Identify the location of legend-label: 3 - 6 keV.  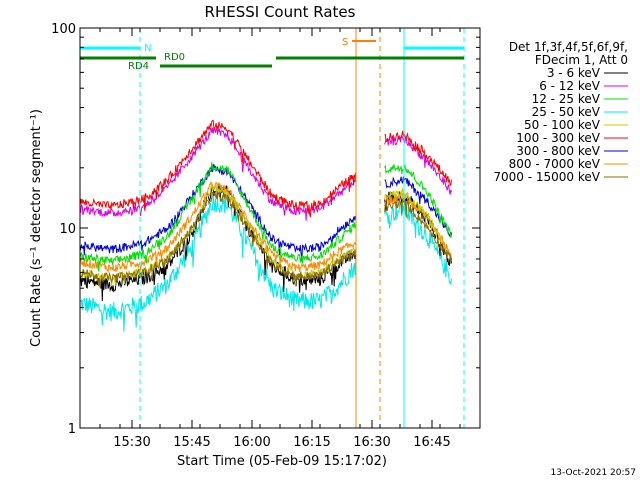
(574, 73).